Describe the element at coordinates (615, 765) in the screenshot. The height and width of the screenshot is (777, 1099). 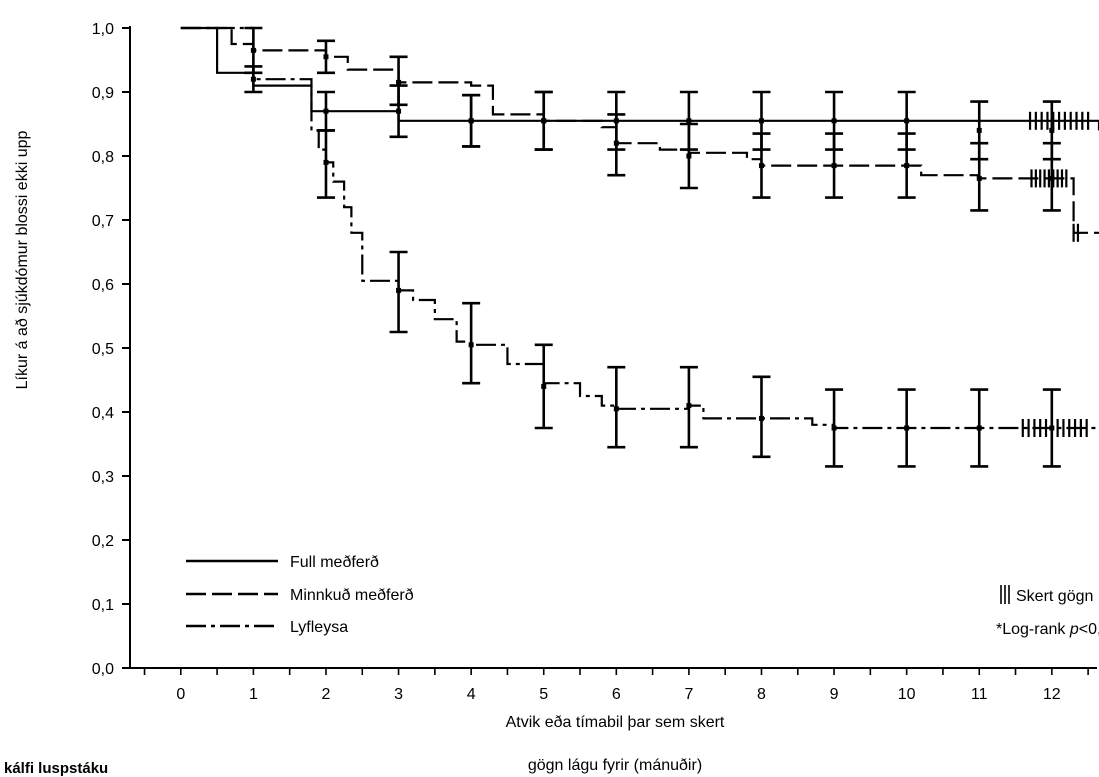
I see `x-axis-title-line-2: gögn lágu fyrir (mánuðir)` at that location.